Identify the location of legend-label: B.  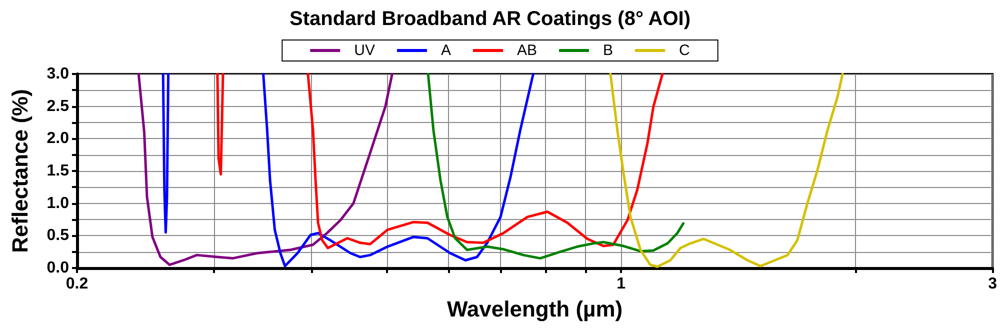
(608, 50).